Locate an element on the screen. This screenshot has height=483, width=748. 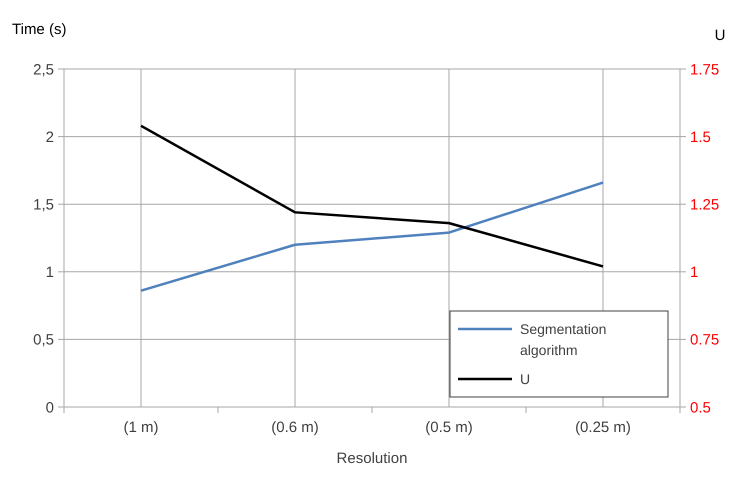
y-tick-label: 0,5 is located at coordinates (43, 340).